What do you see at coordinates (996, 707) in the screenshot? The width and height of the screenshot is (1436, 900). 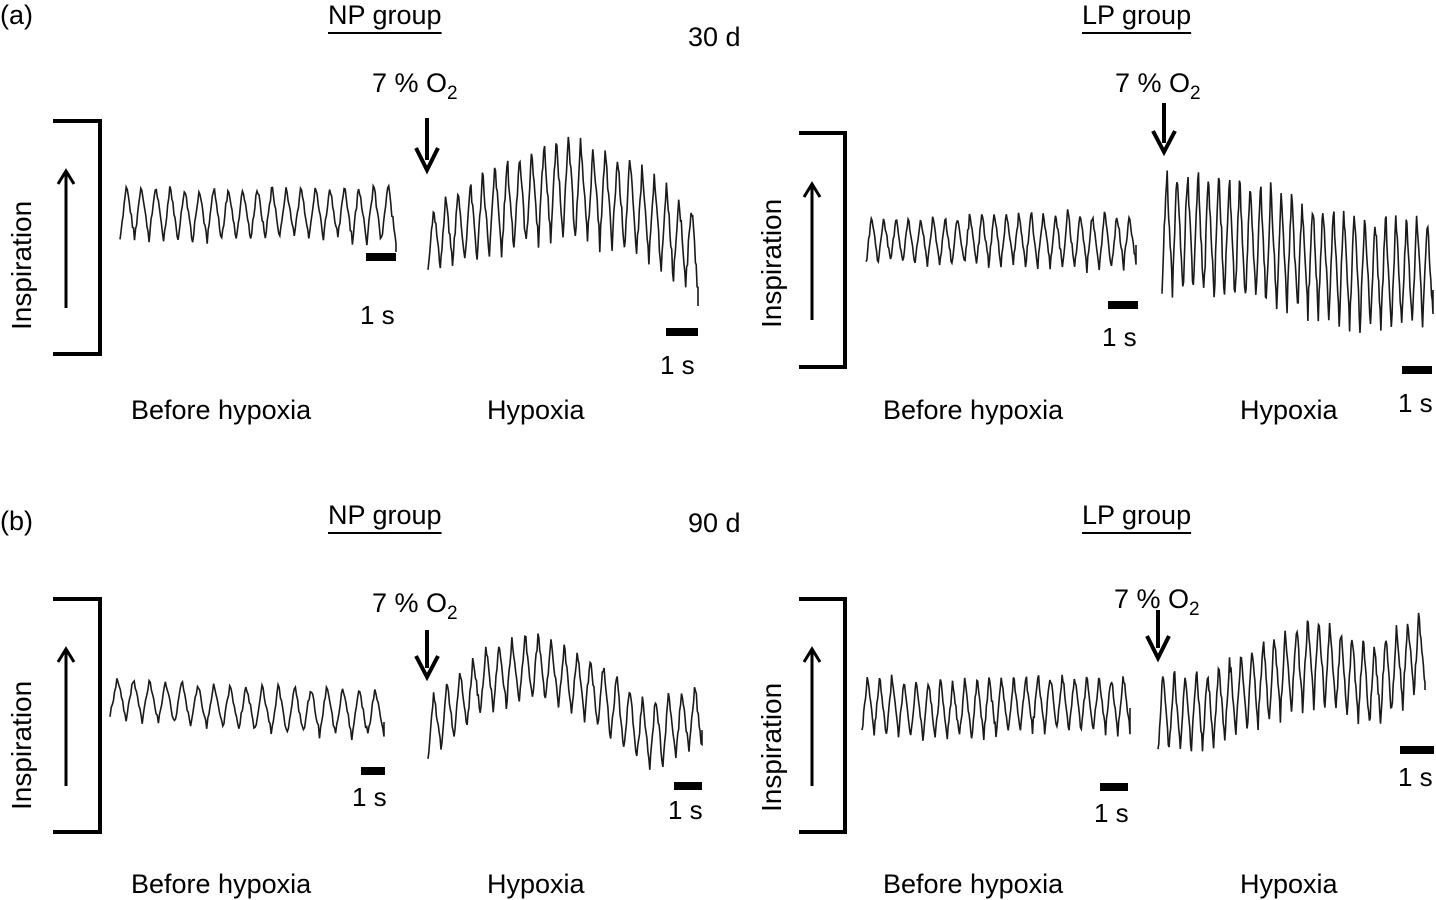 I see `trace-b-lp-before` at bounding box center [996, 707].